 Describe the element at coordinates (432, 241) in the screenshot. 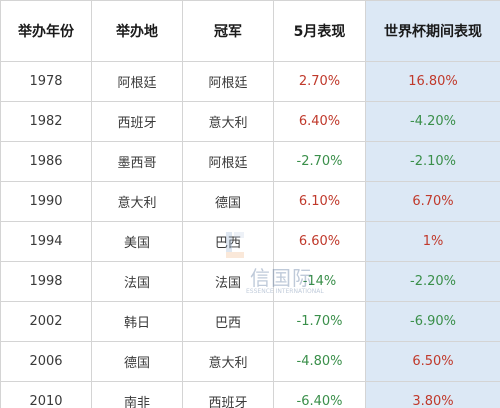

I see `cell-worldcup-performance: 1%` at that location.